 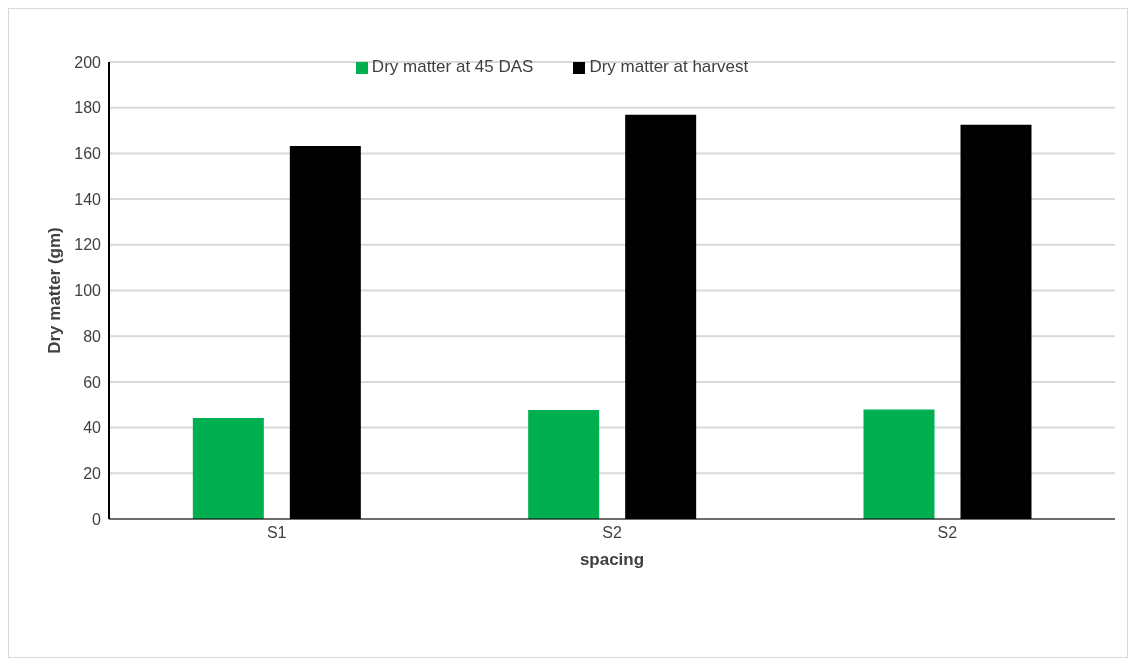 What do you see at coordinates (92, 428) in the screenshot?
I see `y-tick-label: 40` at bounding box center [92, 428].